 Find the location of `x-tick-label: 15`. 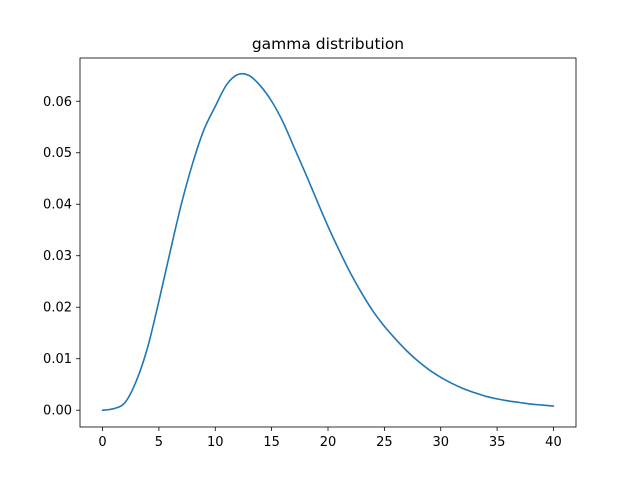

x-tick-label: 15 is located at coordinates (271, 442).